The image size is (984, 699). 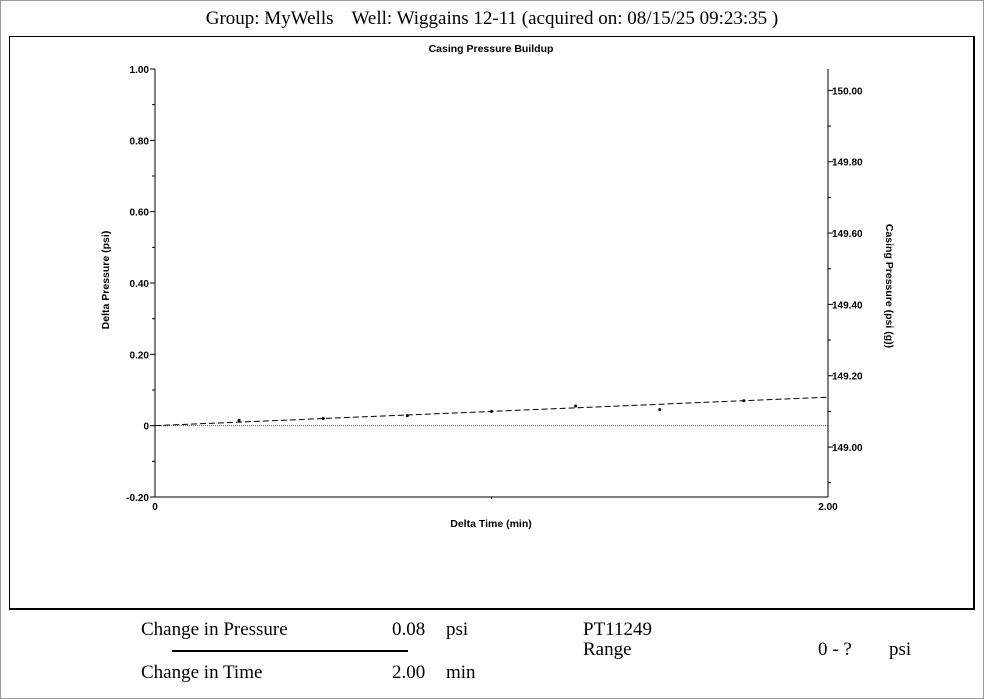 What do you see at coordinates (202, 672) in the screenshot?
I see `change-in-time-label: Change in Time` at bounding box center [202, 672].